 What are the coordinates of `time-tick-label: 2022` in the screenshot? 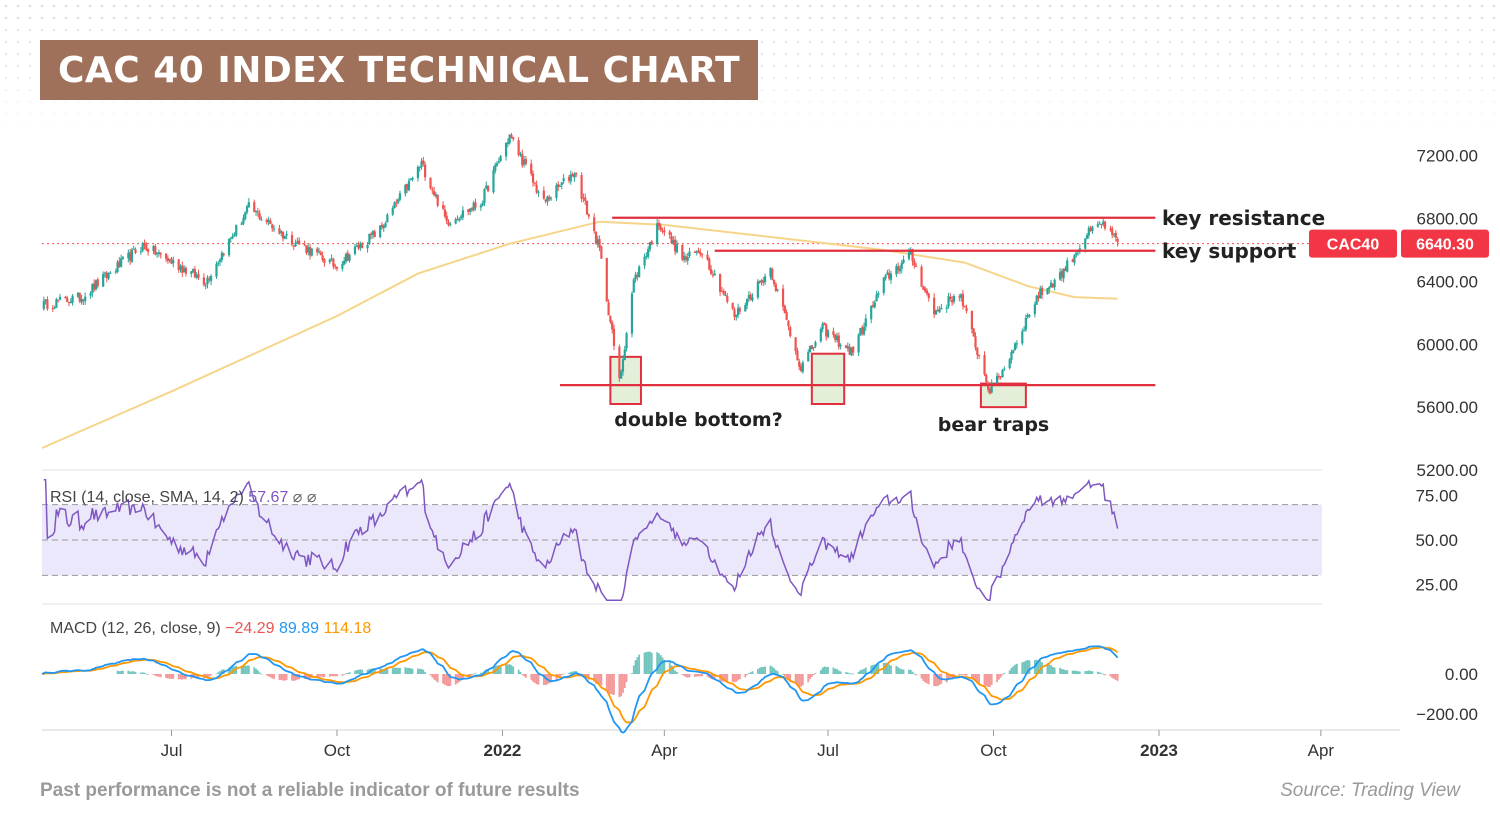 It's located at (503, 750).